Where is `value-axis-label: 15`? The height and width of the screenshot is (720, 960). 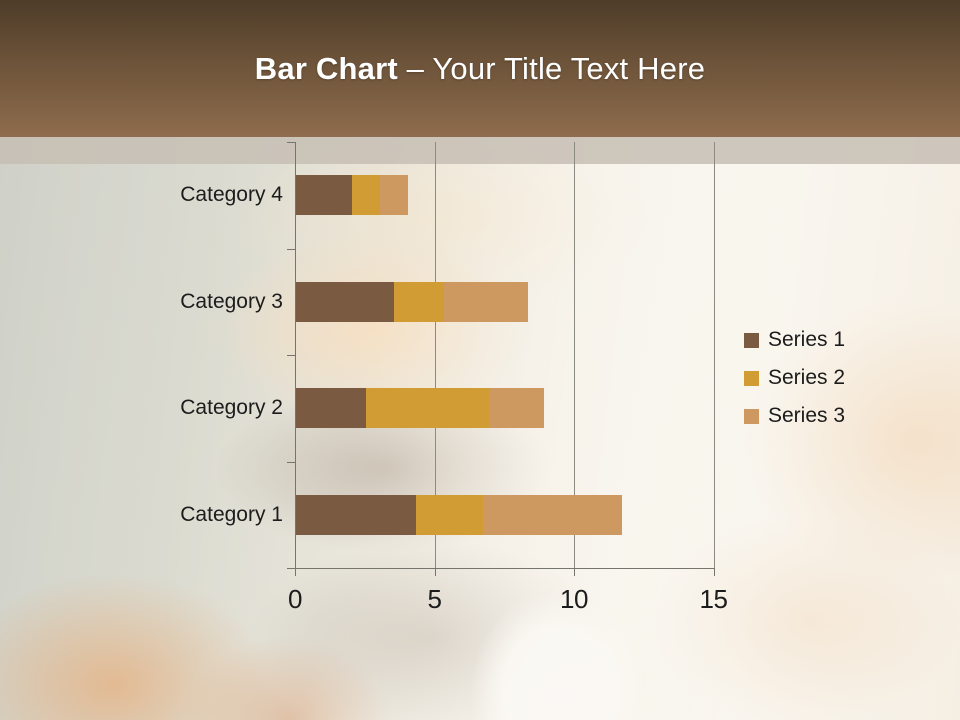 value-axis-label: 15 is located at coordinates (713, 599).